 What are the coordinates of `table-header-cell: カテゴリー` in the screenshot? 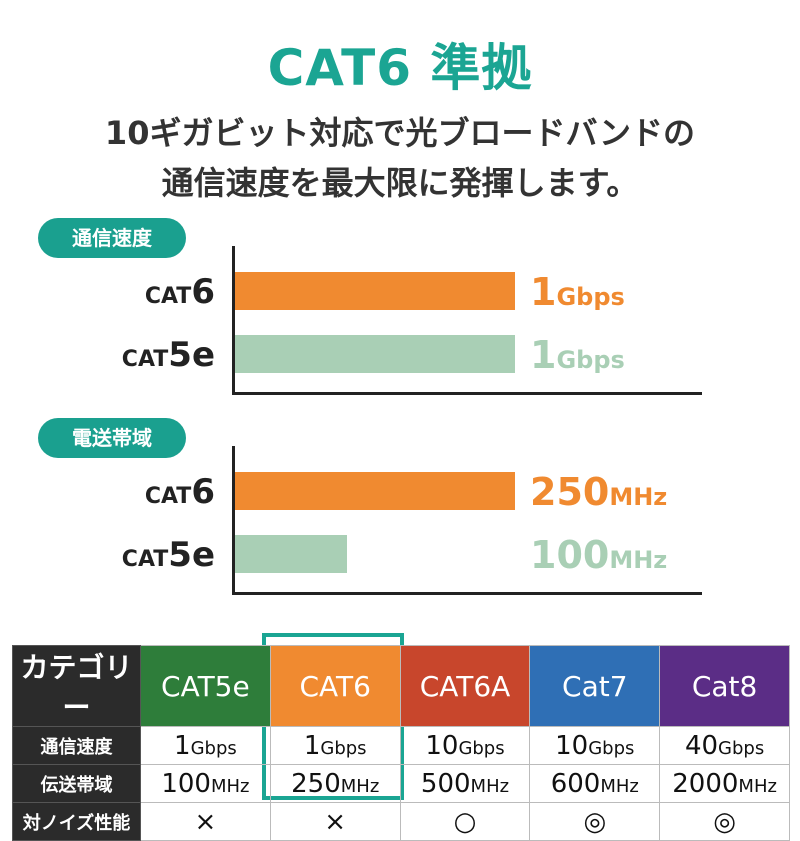 It's located at (76, 686).